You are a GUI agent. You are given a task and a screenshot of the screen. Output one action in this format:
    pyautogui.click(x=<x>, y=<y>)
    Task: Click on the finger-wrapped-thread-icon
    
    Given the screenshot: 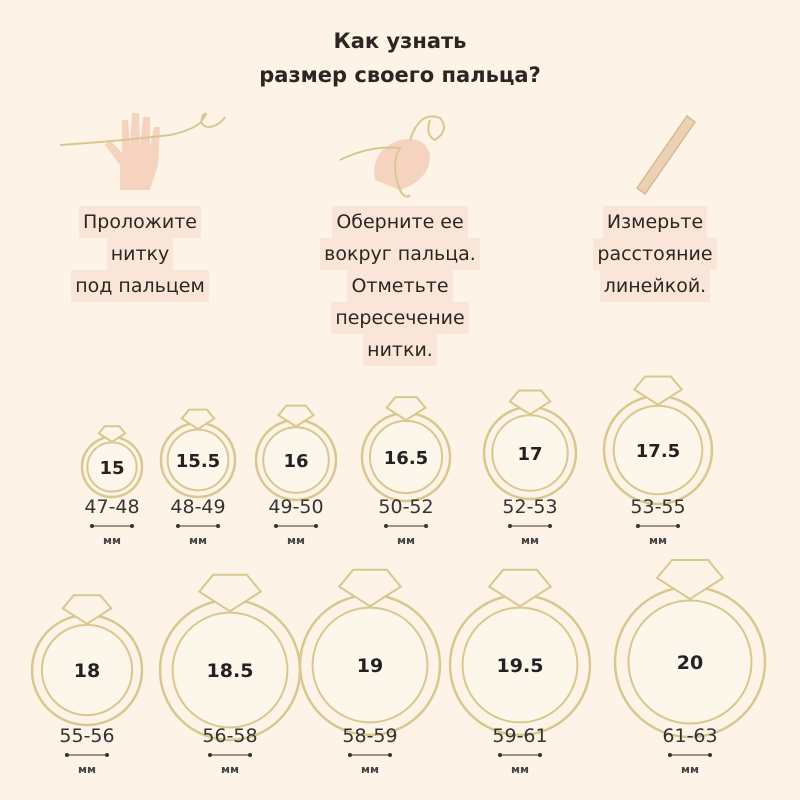 What is the action you would take?
    pyautogui.click(x=392, y=156)
    